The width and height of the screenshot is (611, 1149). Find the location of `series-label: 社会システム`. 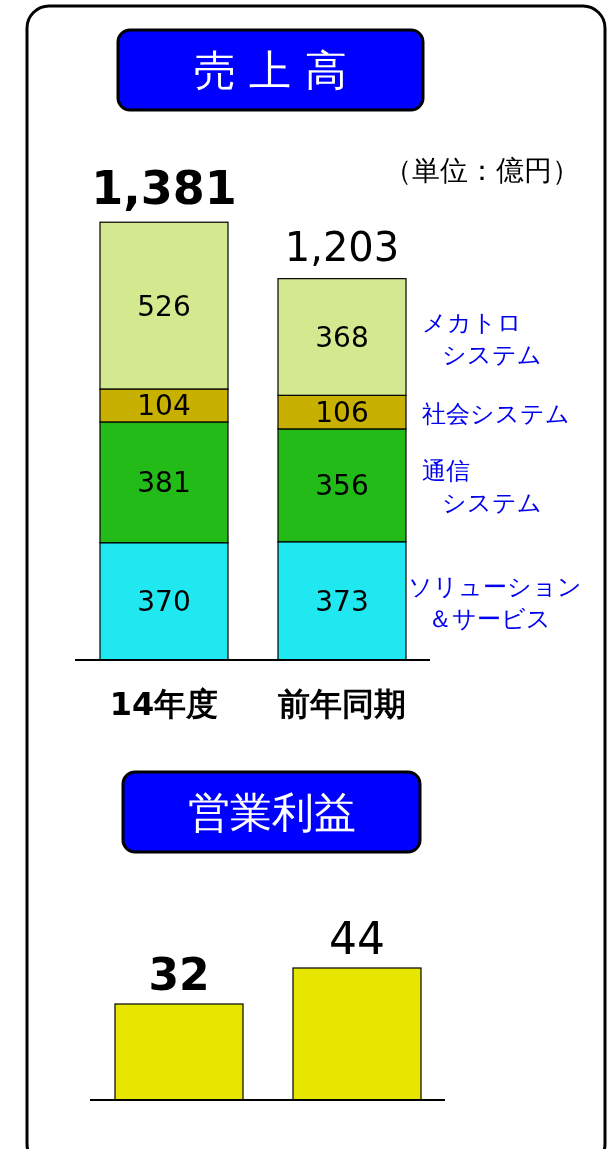

series-label: 社会システム is located at coordinates (496, 414).